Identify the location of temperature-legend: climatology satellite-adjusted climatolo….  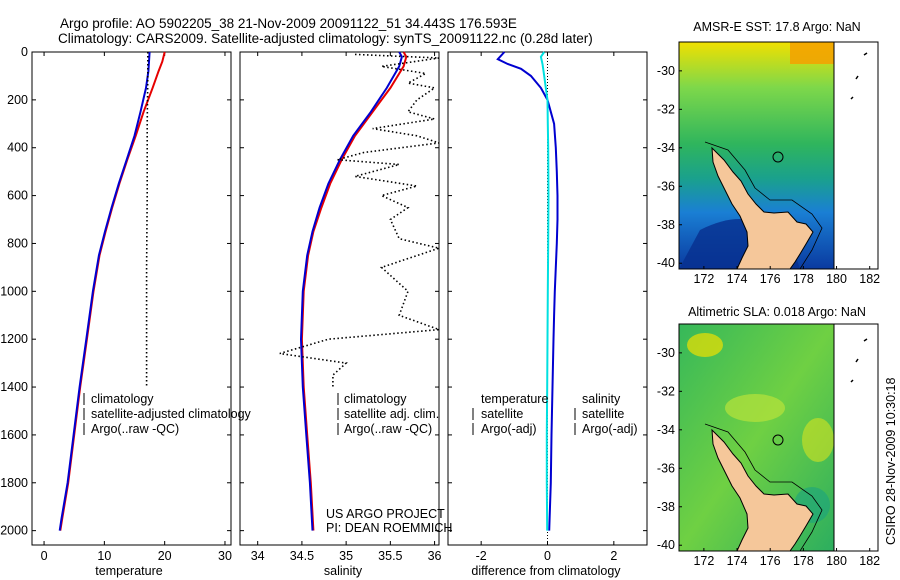
(167, 414).